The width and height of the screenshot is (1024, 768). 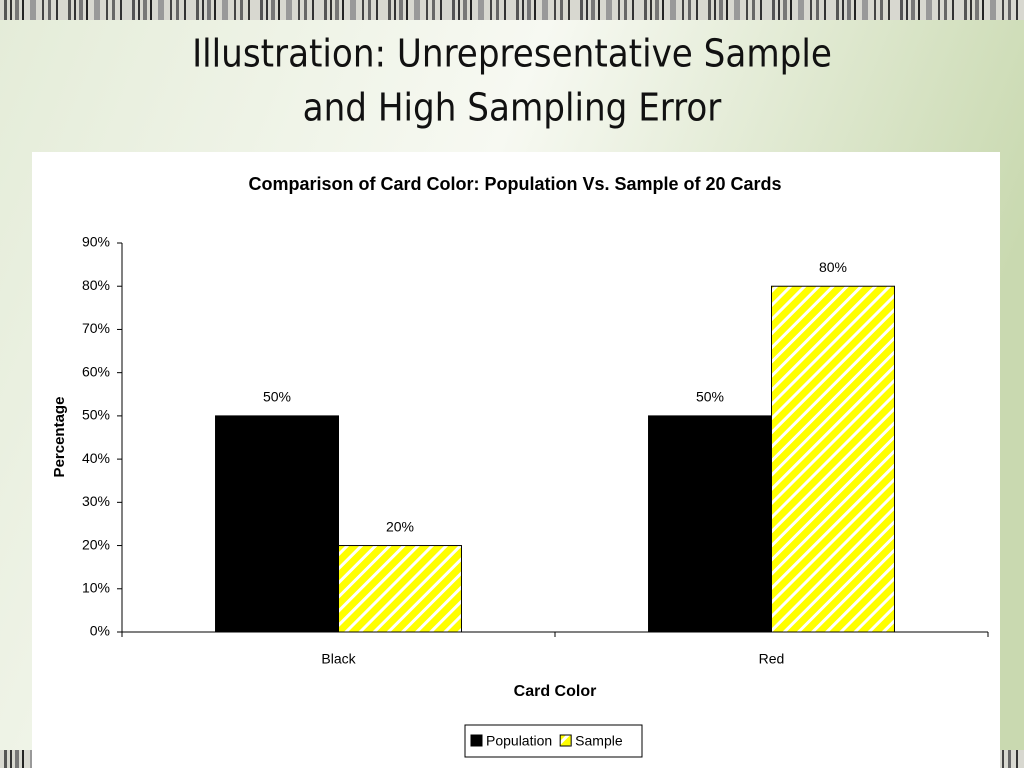 I want to click on slide-title: and High Sampling Error, so click(x=513, y=108).